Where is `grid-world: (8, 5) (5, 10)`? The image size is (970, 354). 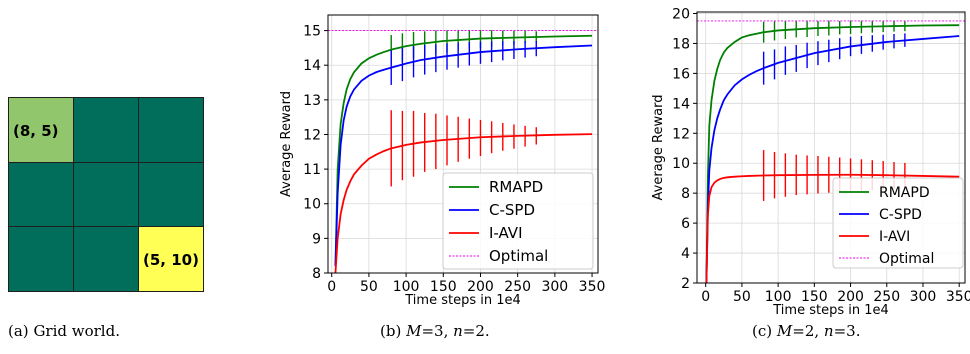
grid-world: (8, 5) (5, 10) is located at coordinates (106, 194).